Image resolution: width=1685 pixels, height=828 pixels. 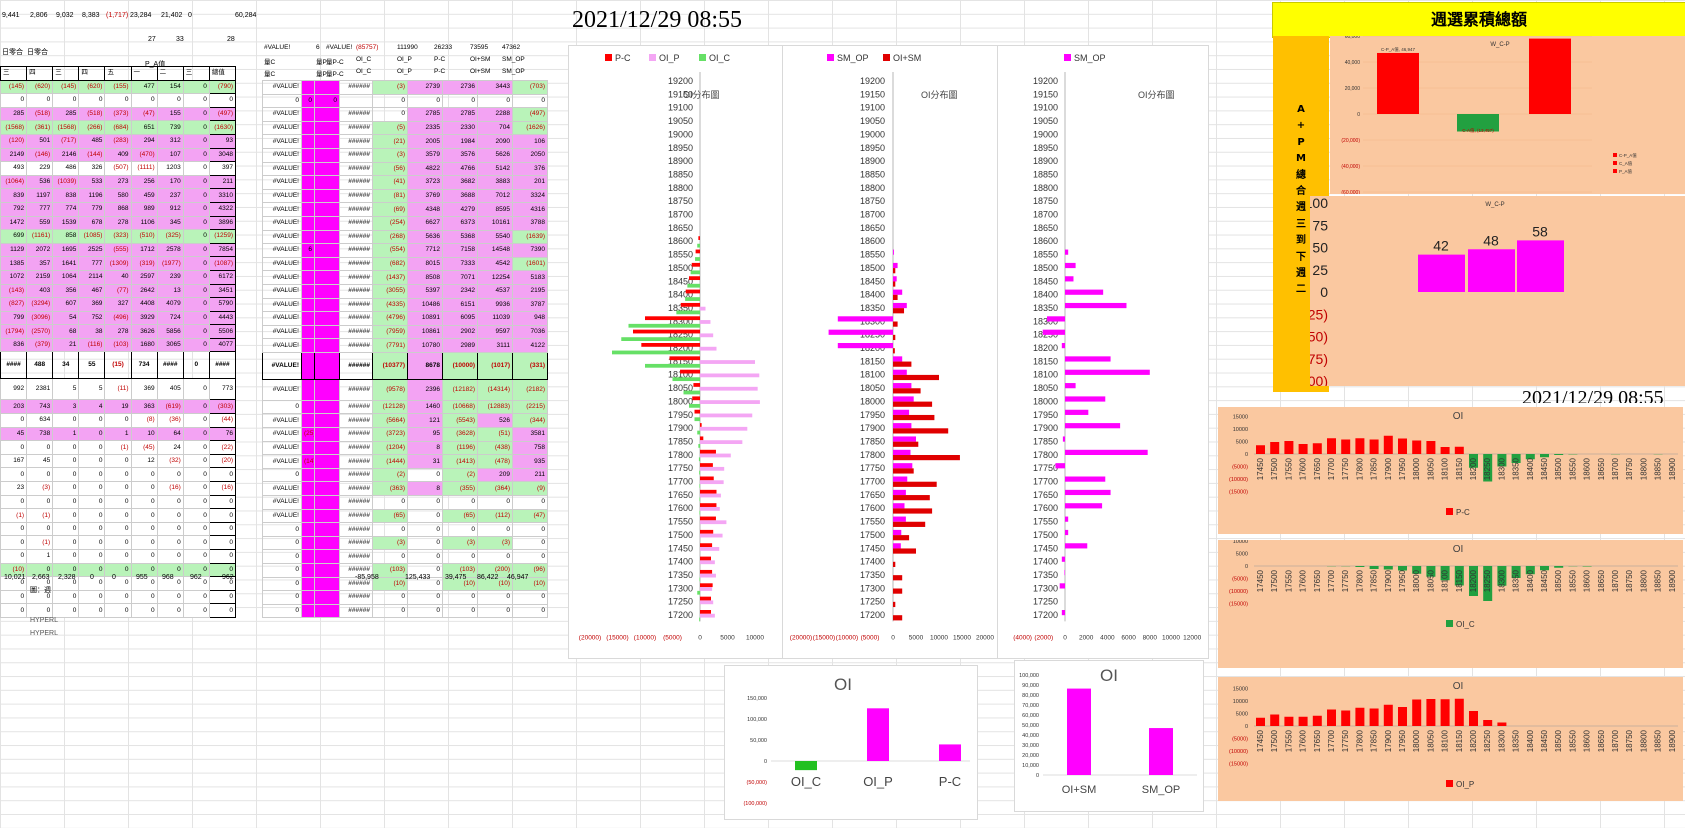 What do you see at coordinates (530, 128) in the screenshot?
I see `mid-table-cell: (1626)` at bounding box center [530, 128].